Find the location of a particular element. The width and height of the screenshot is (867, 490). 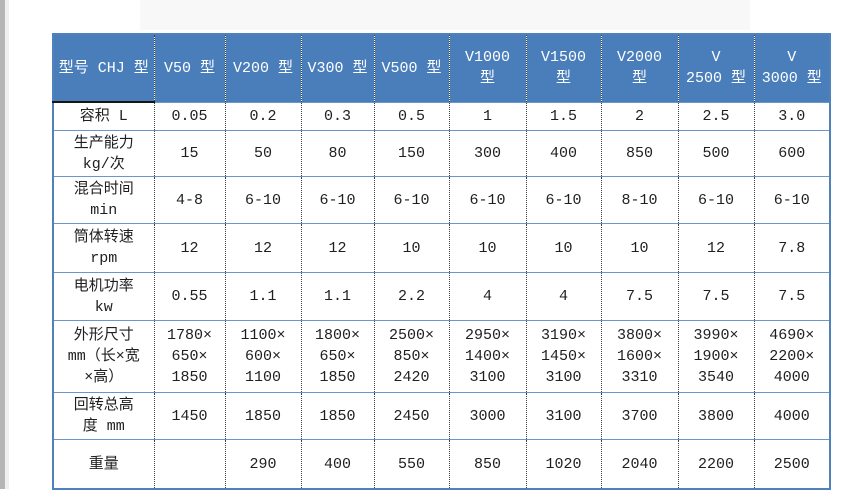

value-cell: 2500 is located at coordinates (791, 464).